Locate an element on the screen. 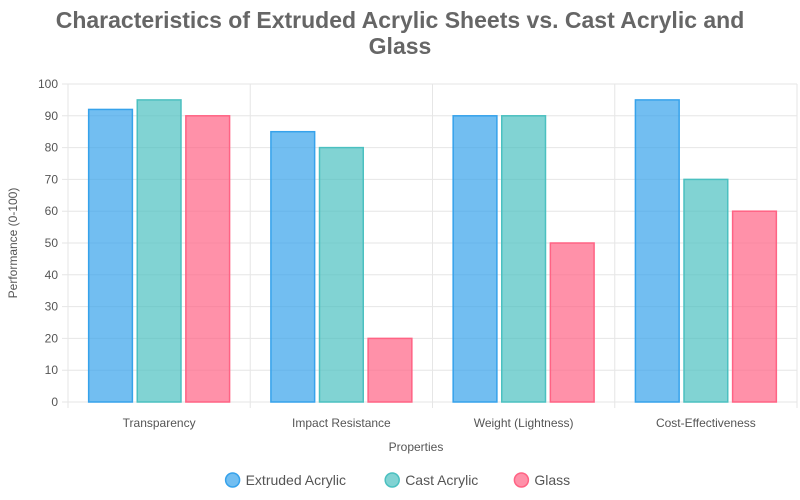  y-axis-ticks: 0 10 20 30 40 50 60 70 80 90 100 is located at coordinates (48, 243).